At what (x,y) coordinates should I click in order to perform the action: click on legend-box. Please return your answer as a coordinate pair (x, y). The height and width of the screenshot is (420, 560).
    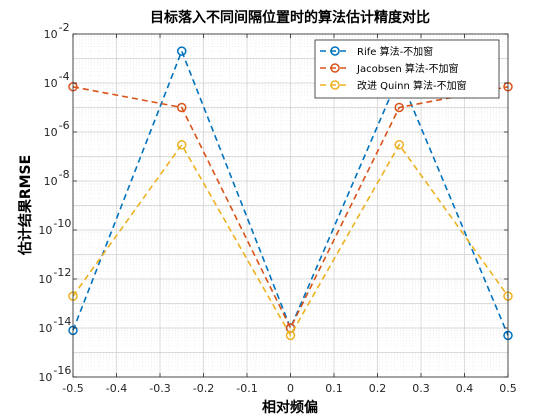
    Looking at the image, I should click on (407, 69).